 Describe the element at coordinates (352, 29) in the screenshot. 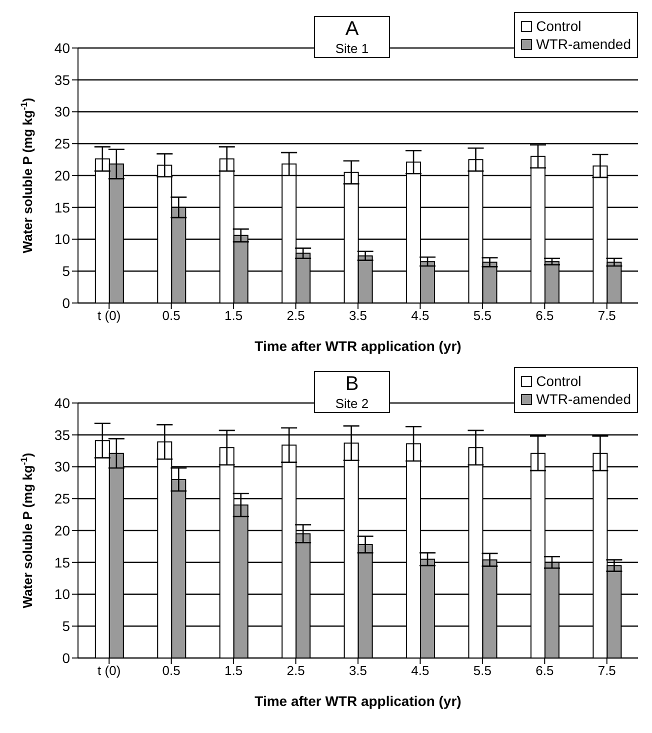

I see `chart-title: A` at that location.